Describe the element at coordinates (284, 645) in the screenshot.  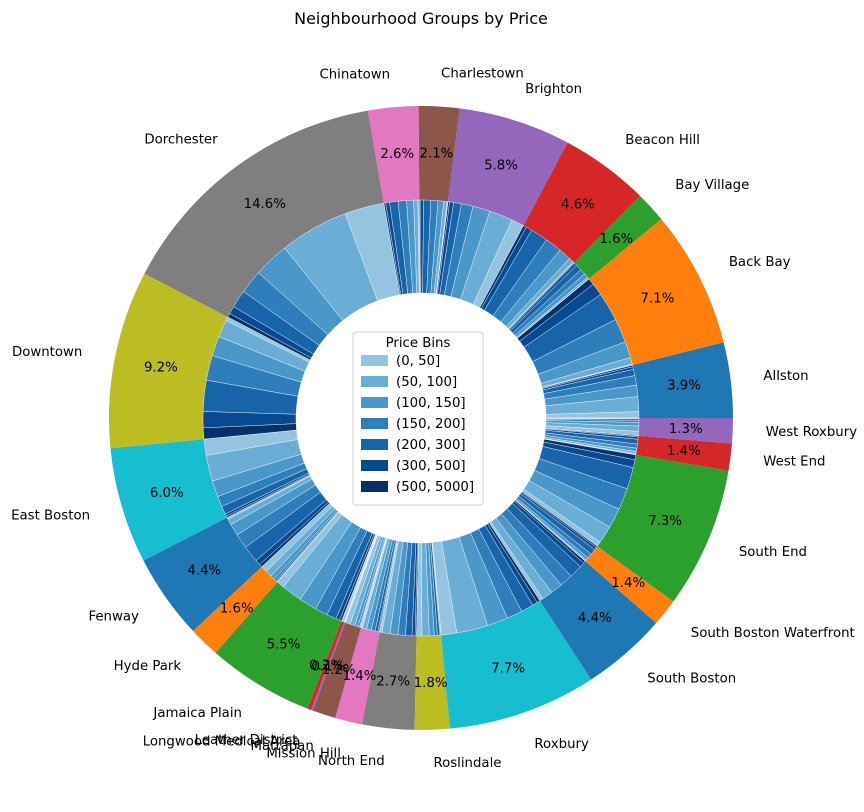
I see `percent-label-jamaica-plain: 5.5%` at that location.